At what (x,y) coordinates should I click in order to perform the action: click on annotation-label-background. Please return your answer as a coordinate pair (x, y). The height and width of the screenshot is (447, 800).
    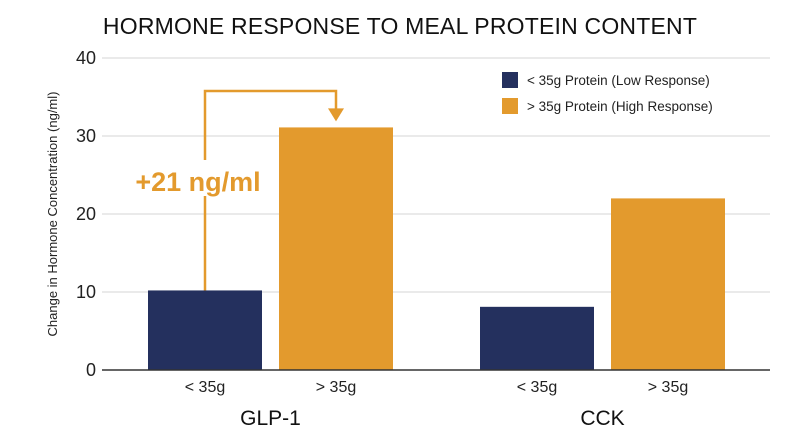
    Looking at the image, I should click on (198, 181).